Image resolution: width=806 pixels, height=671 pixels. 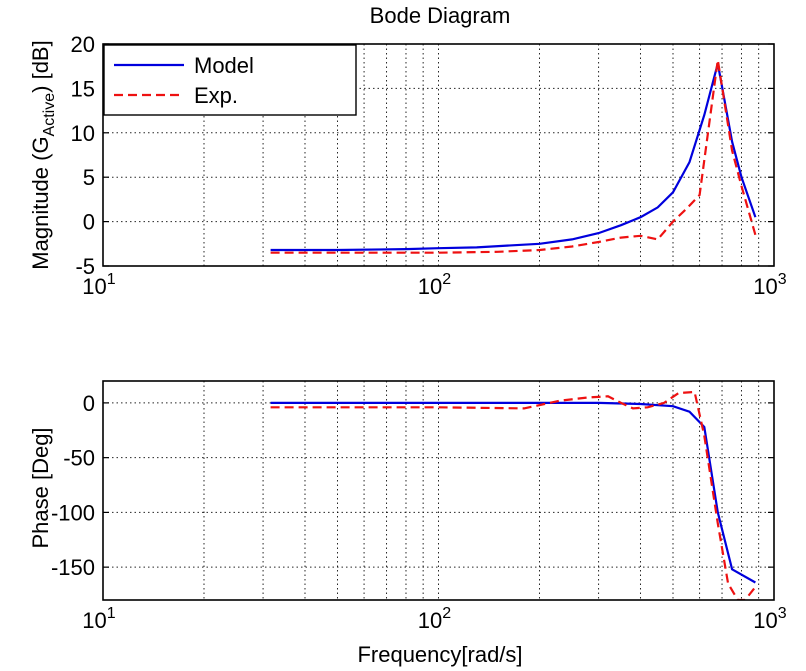 I want to click on phase-y-tick-label: -50, so click(x=79, y=458).